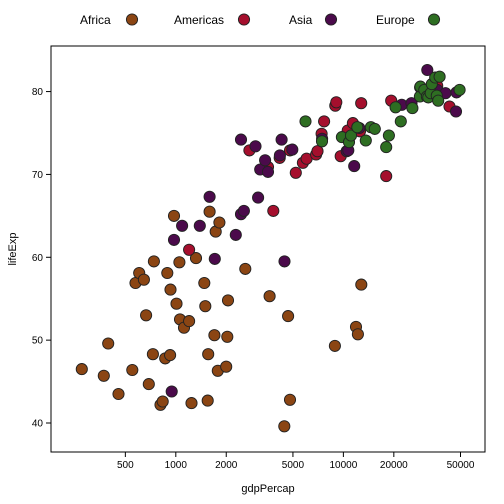 The width and height of the screenshot is (504, 504). I want to click on y-tick-label: 50, so click(38, 341).